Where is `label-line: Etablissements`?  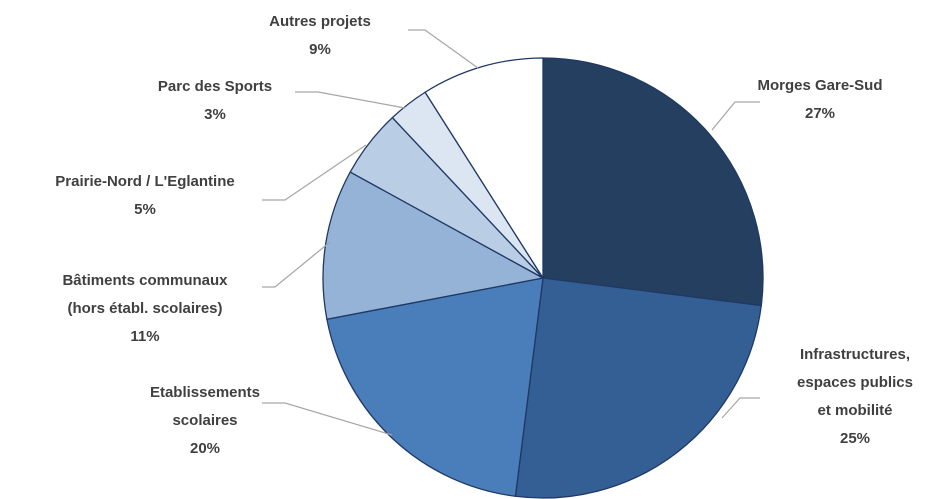 label-line: Etablissements is located at coordinates (205, 392).